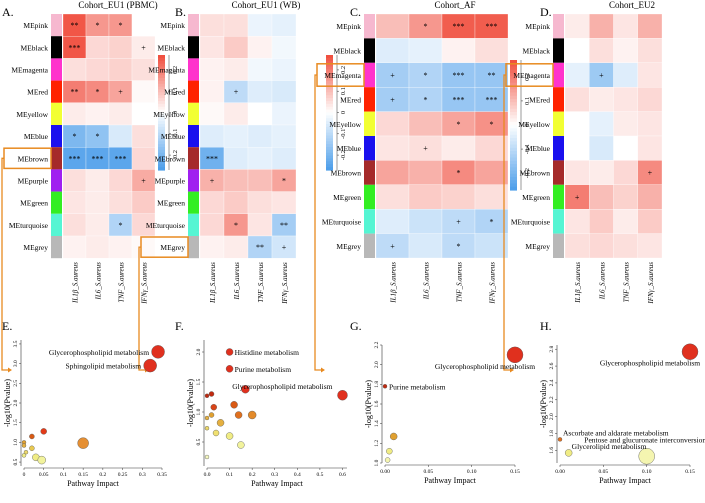 The height and width of the screenshot is (503, 705). What do you see at coordinates (98, 158) in the screenshot?
I see `significance-mark: ***` at bounding box center [98, 158].